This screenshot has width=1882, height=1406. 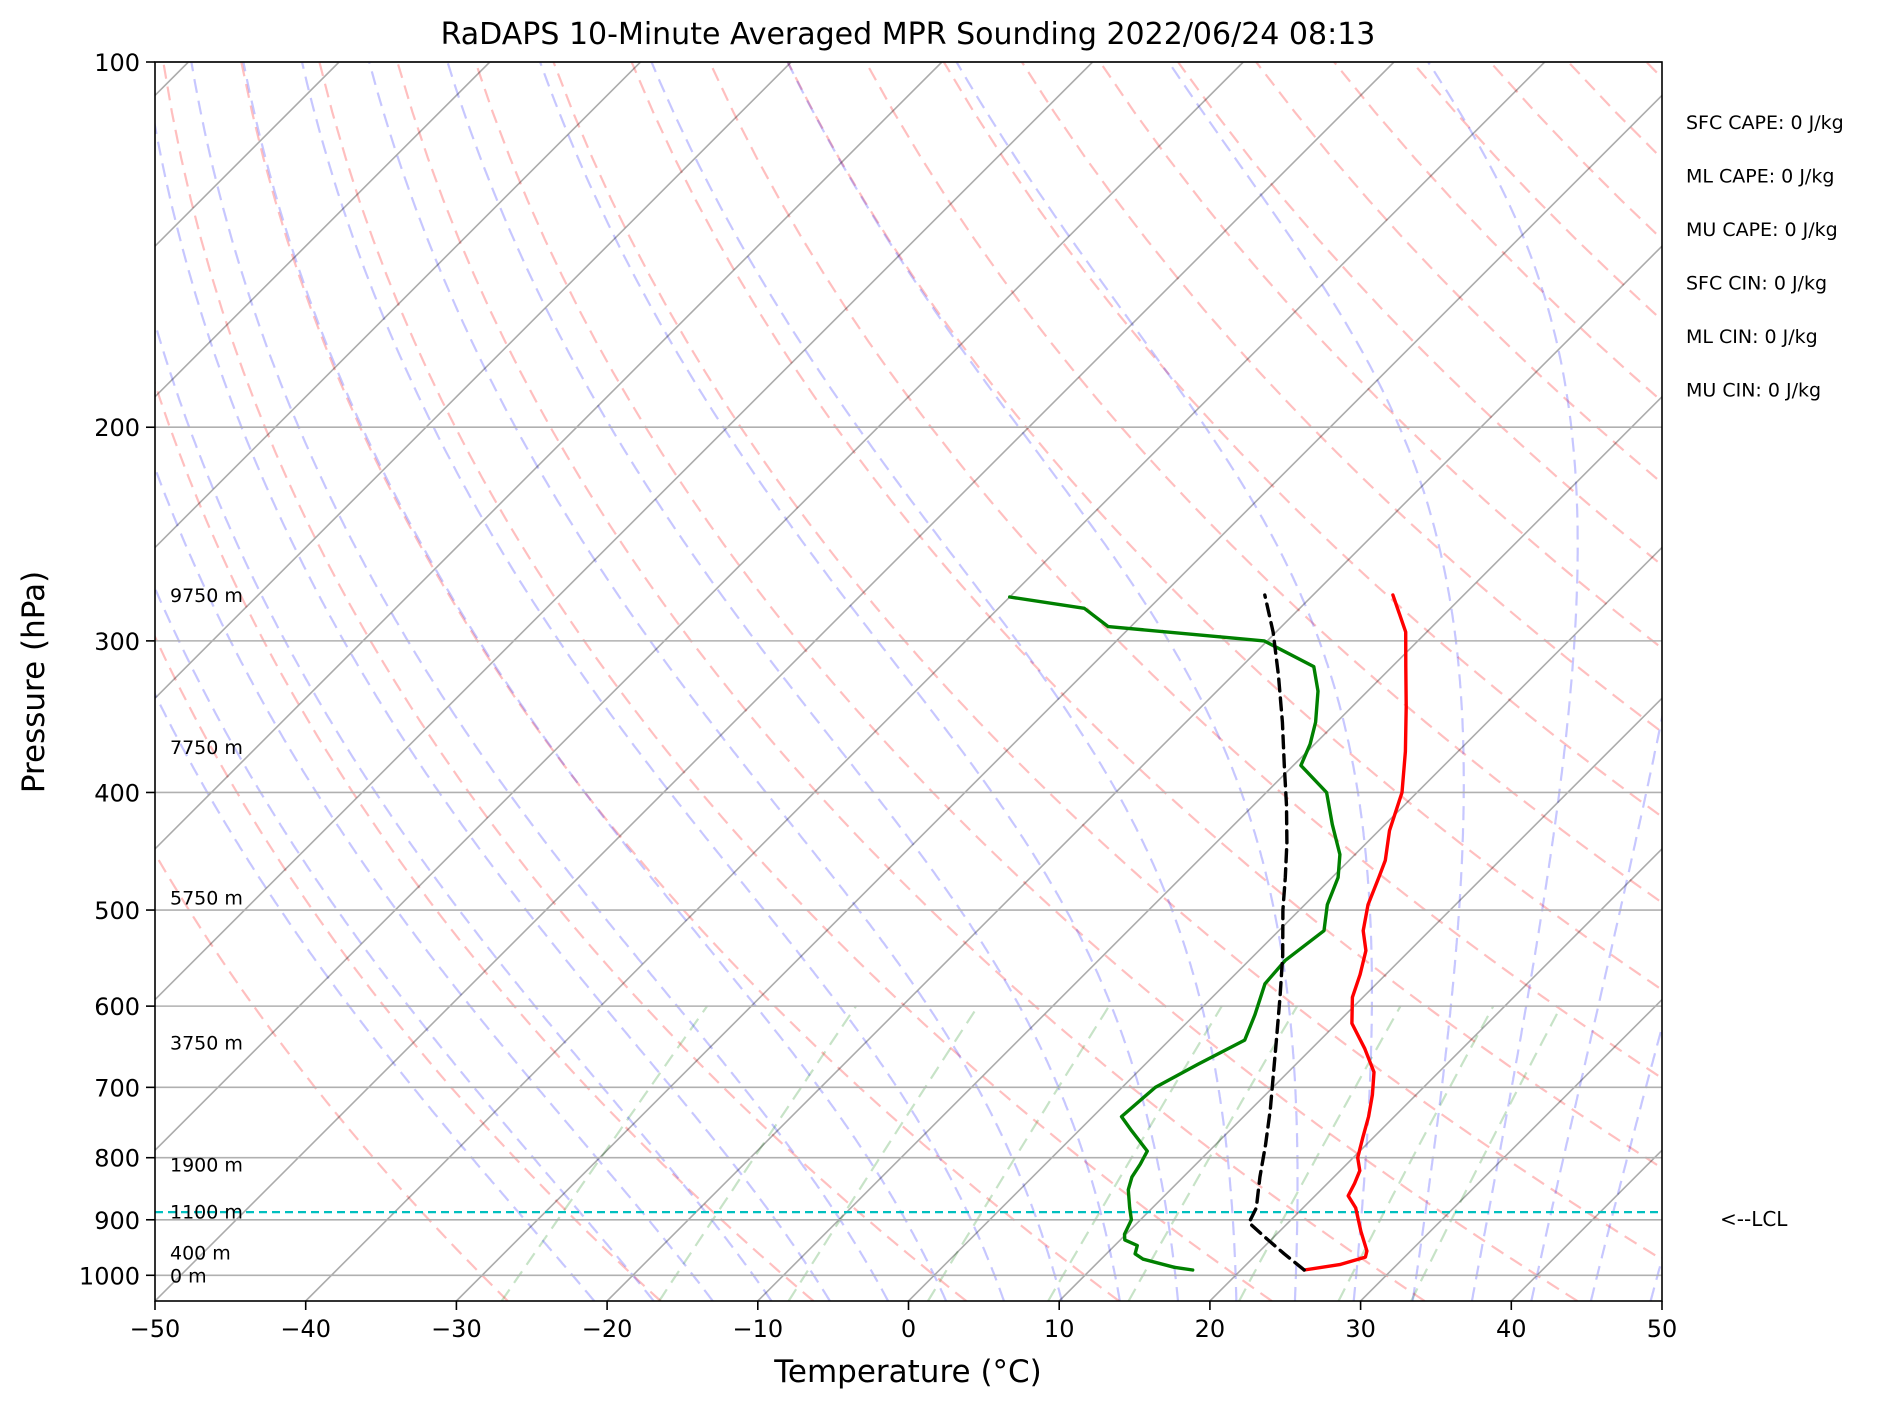 What do you see at coordinates (206, 898) in the screenshot?
I see `height-label: 5750 m` at bounding box center [206, 898].